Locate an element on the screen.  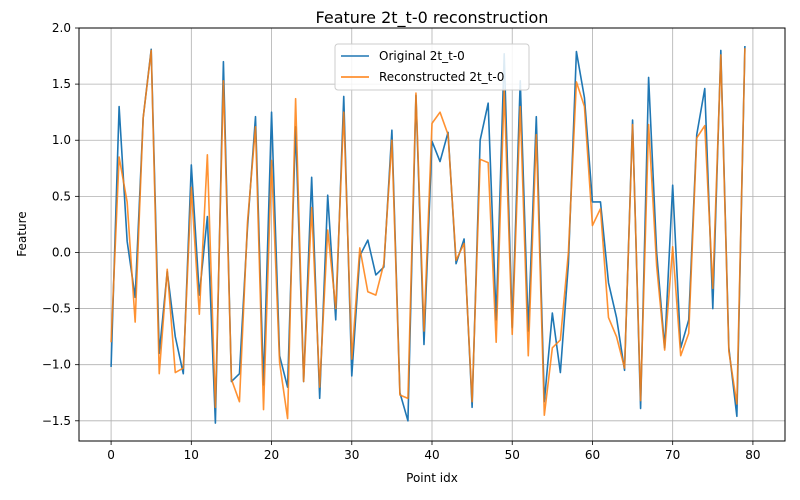
x-tick-label: 40 is located at coordinates (431, 455).